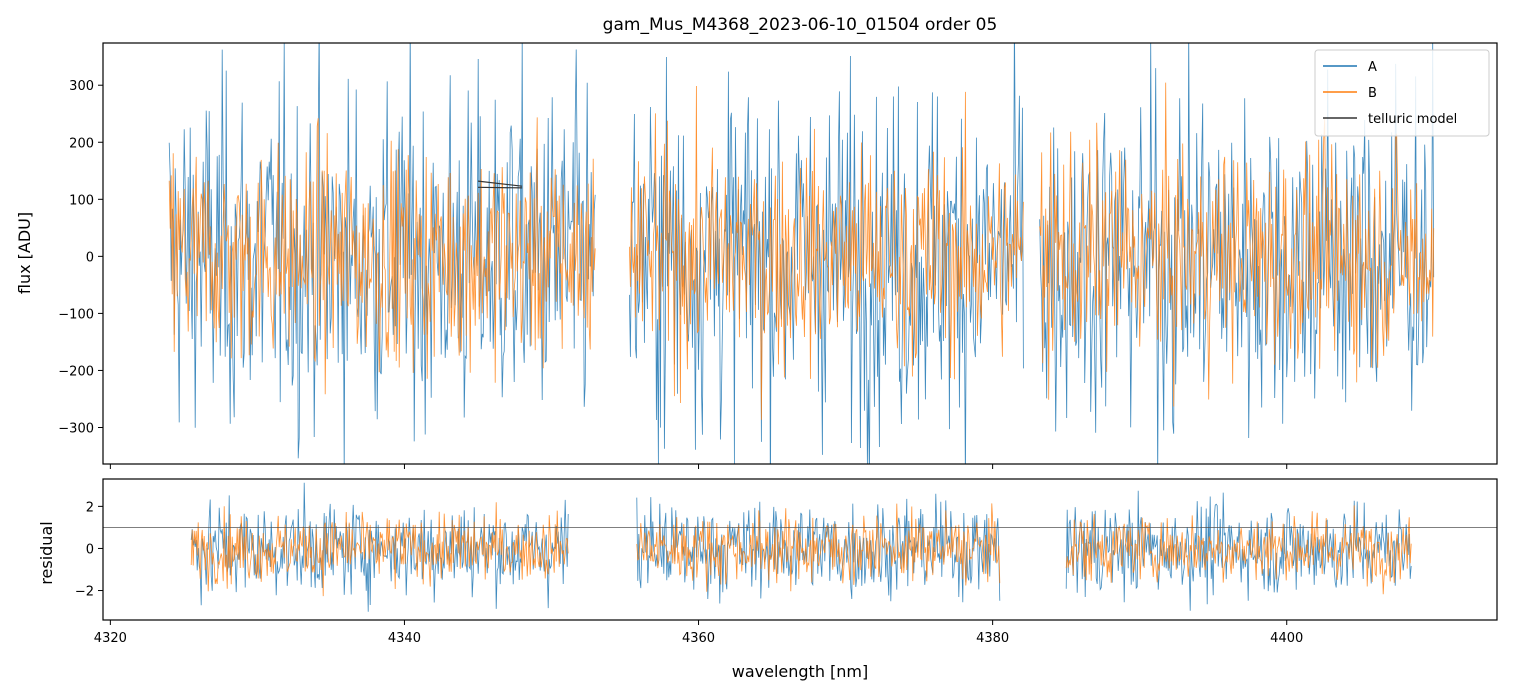 This screenshot has height=696, width=1513. What do you see at coordinates (80, 257) in the screenshot?
I see `flux-y-ticks: −300 −200 −100 0 100 200 300` at bounding box center [80, 257].